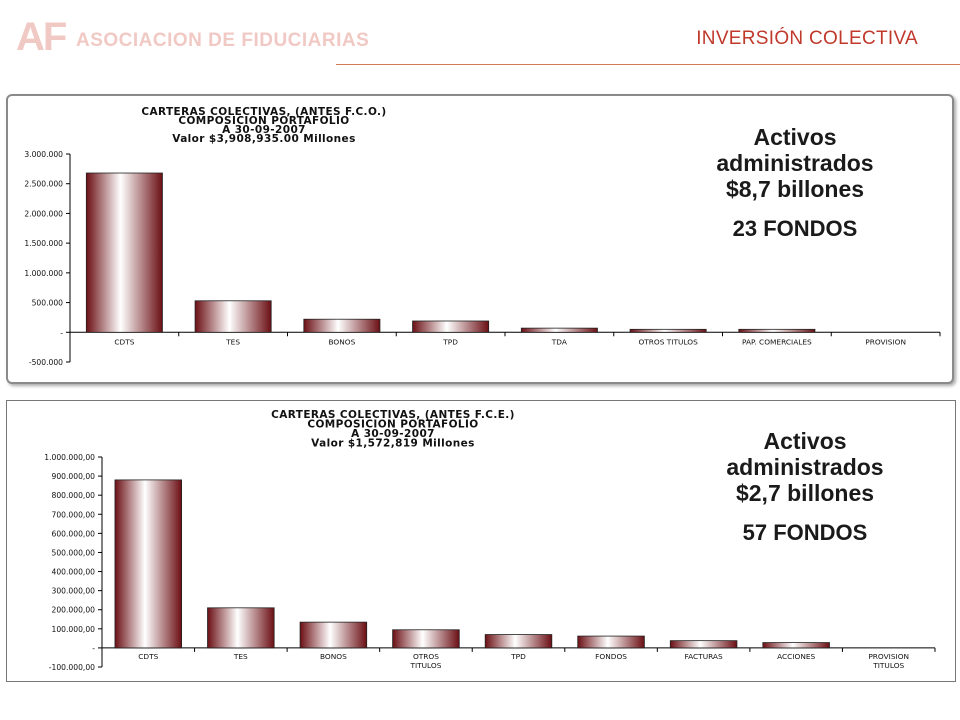 The width and height of the screenshot is (960, 720). I want to click on y-tick-label: 400.000,00, so click(74, 572).